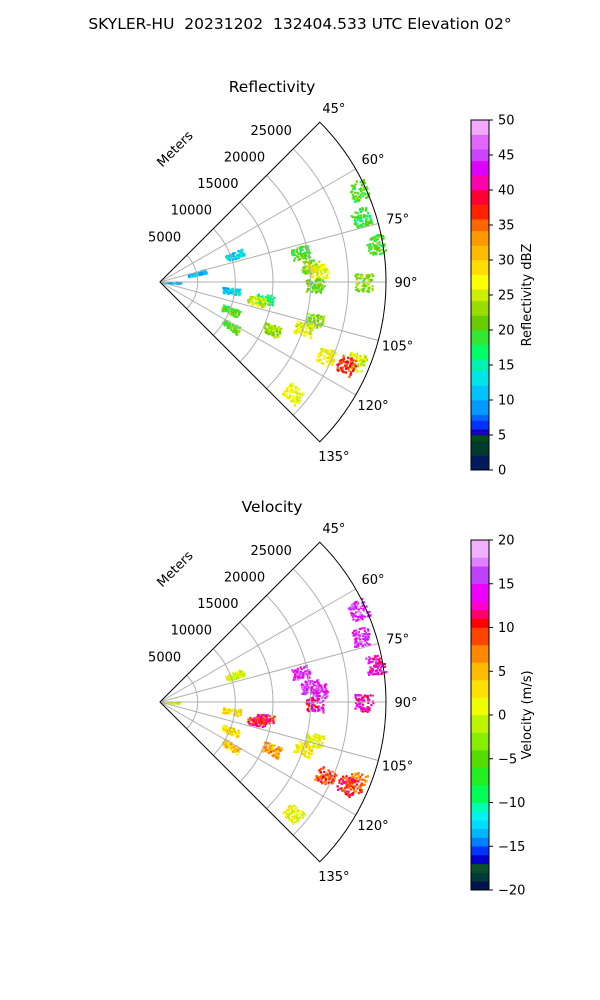 Image resolution: width=600 pixels, height=1000 pixels. Describe the element at coordinates (164, 237) in the screenshot. I see `radial-tick-label: 5000` at that location.